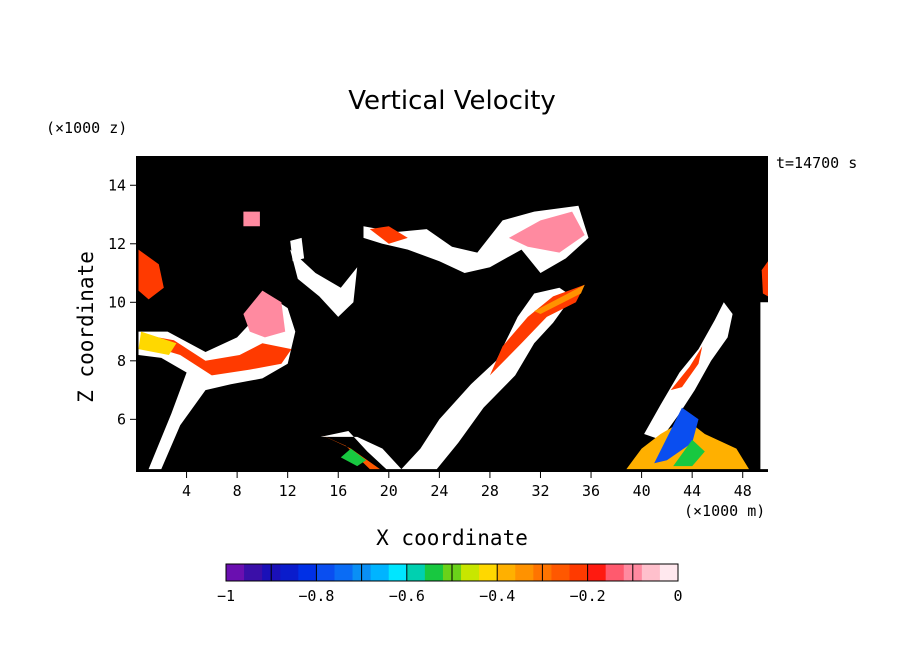  What do you see at coordinates (452, 572) in the screenshot?
I see `colorbar-frame` at bounding box center [452, 572].